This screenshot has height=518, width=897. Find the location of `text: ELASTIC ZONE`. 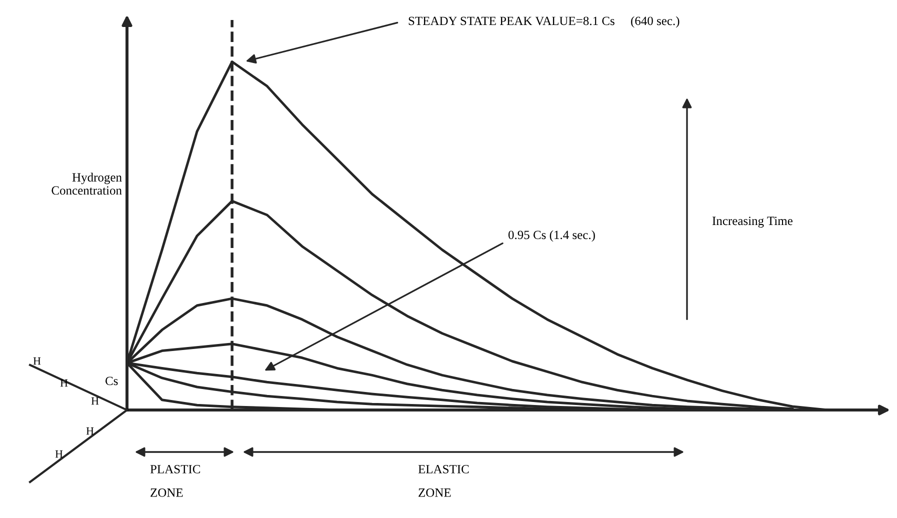

text: ELASTIC ZONE is located at coordinates (443, 480).